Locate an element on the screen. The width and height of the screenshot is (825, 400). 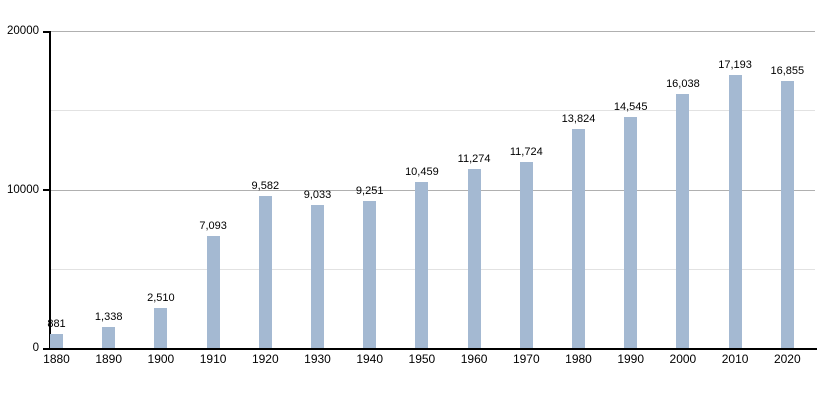
x-axis-label: 2000 is located at coordinates (683, 359).